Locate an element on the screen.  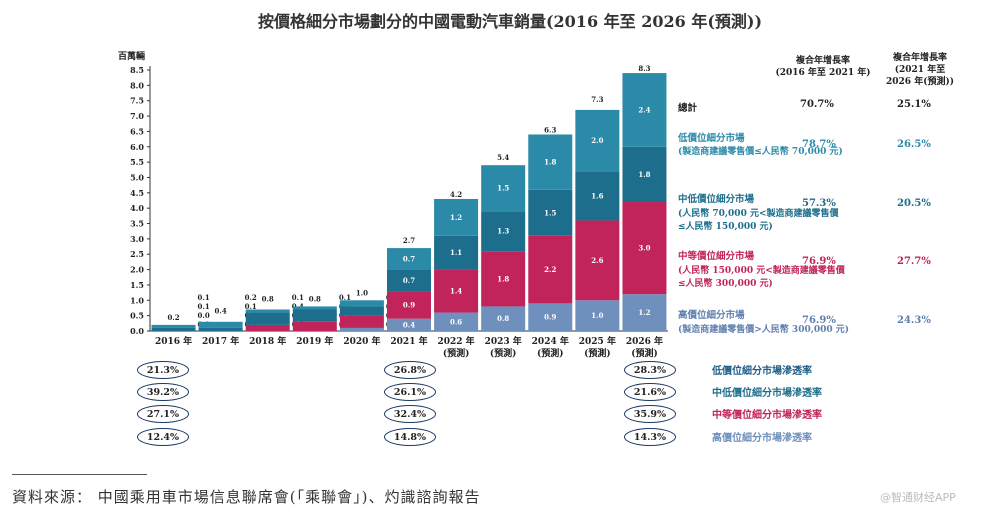
segment-value-label: 0.6 is located at coordinates (456, 321).